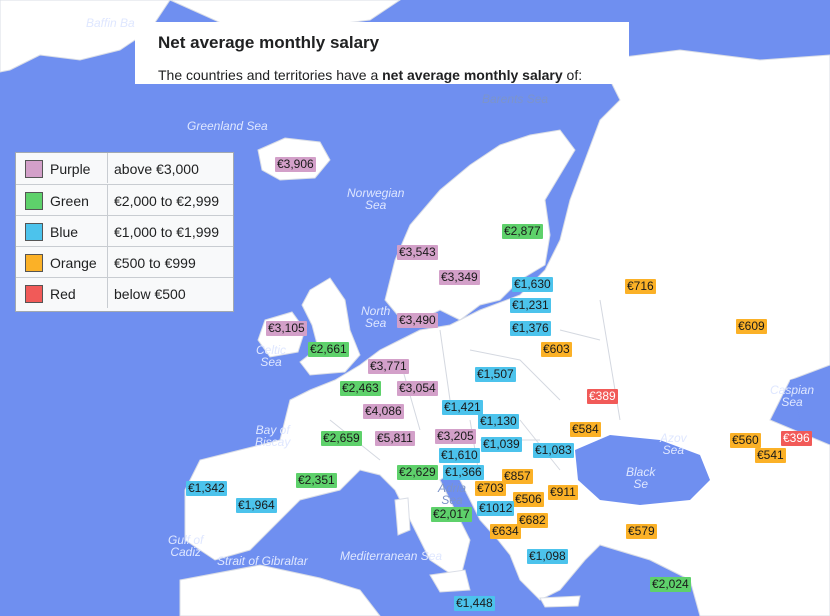 This screenshot has width=830, height=616. Describe the element at coordinates (490, 488) in the screenshot. I see `salary-badge-bosnia: €703` at that location.